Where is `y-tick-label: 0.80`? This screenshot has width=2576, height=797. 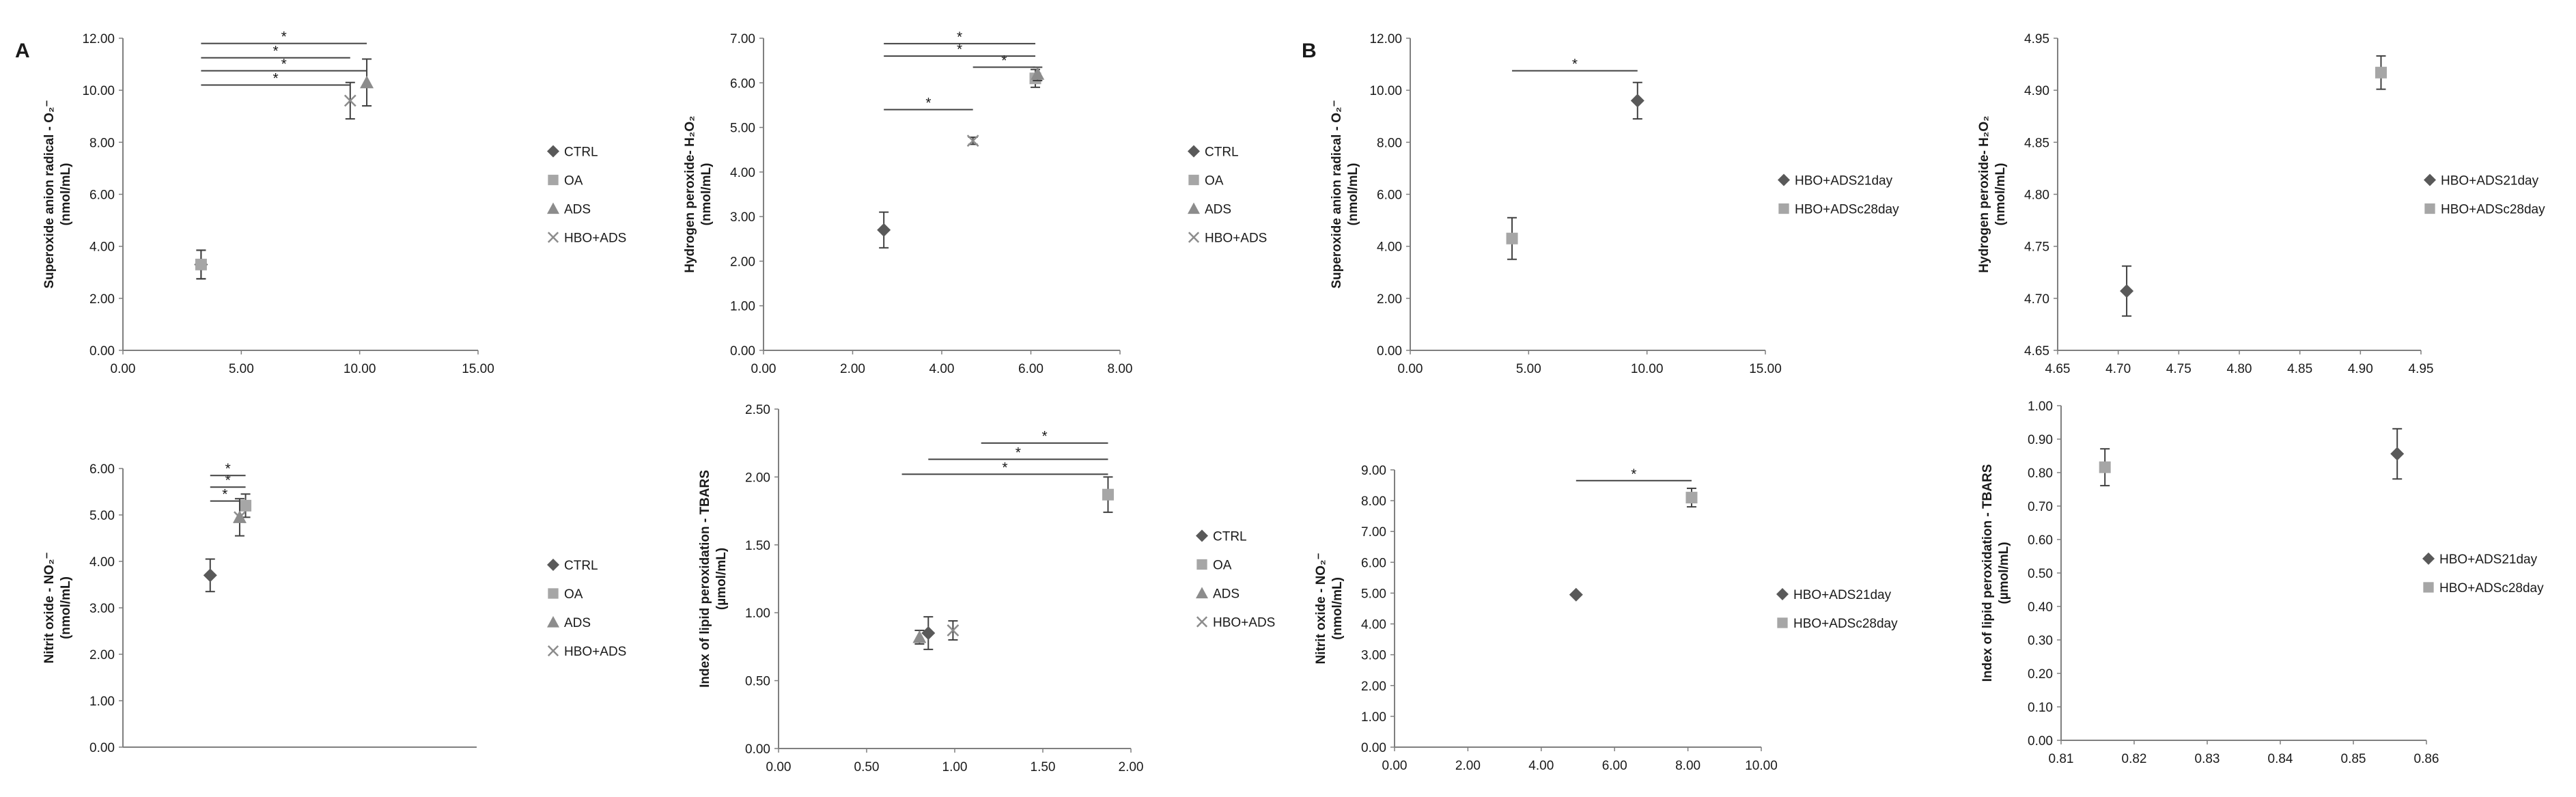 y-tick-label: 0.80 is located at coordinates (2041, 474).